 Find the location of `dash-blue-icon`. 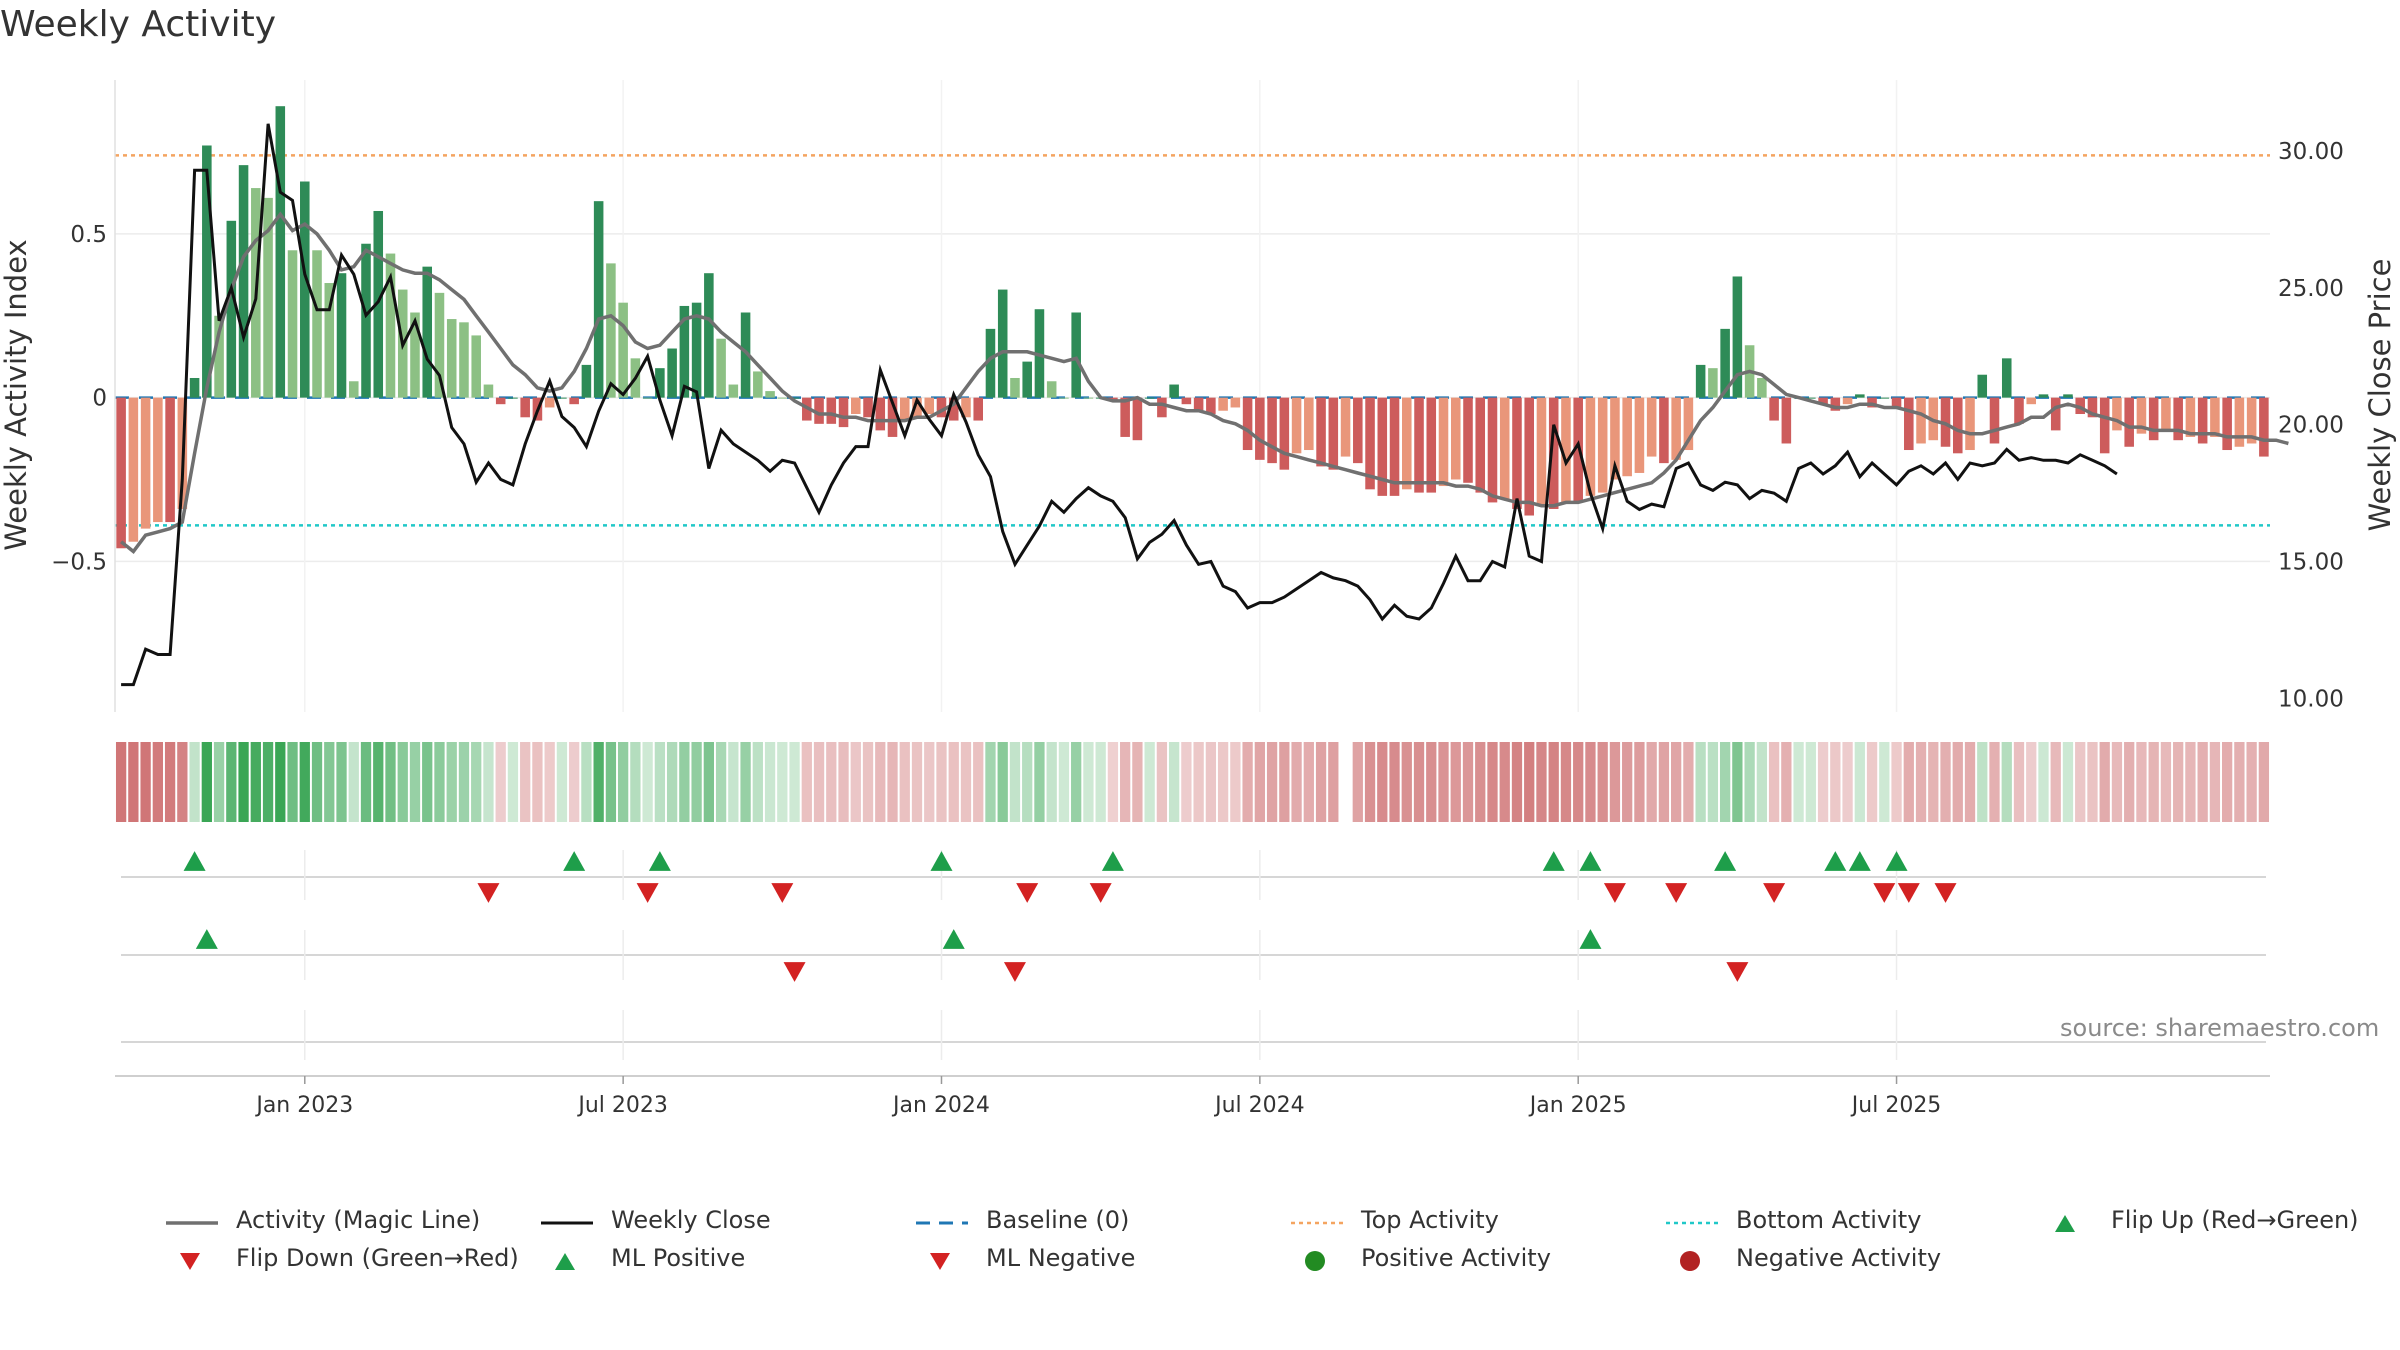

dash-blue-icon is located at coordinates (942, 1223).